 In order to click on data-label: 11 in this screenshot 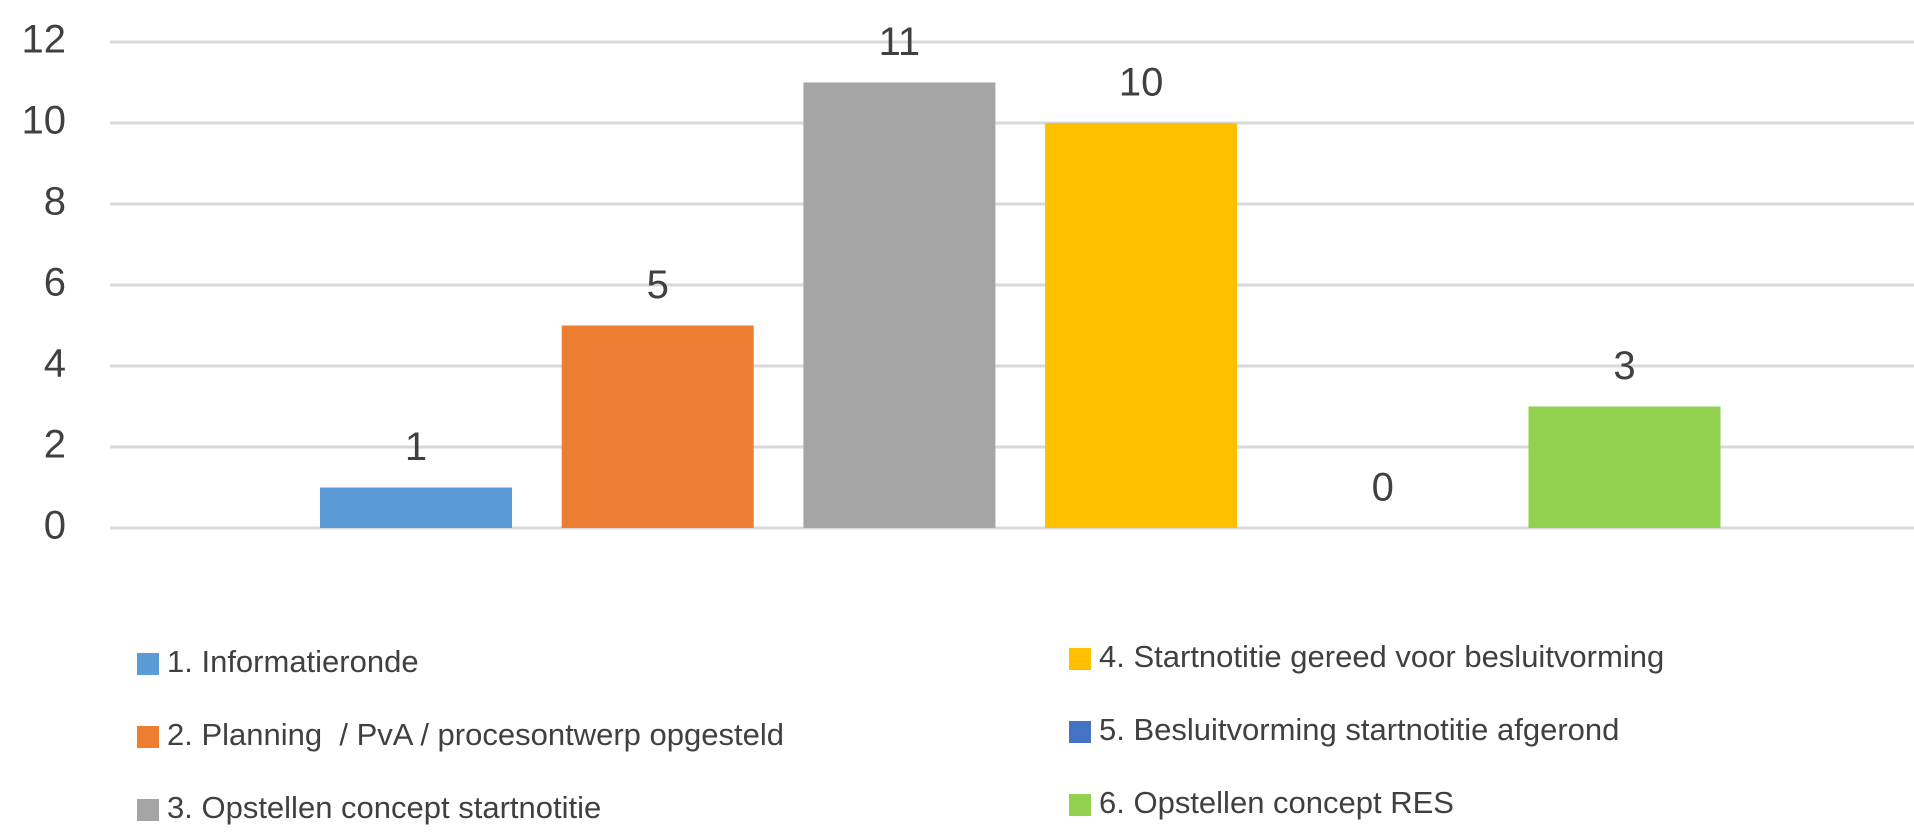, I will do `click(900, 42)`.